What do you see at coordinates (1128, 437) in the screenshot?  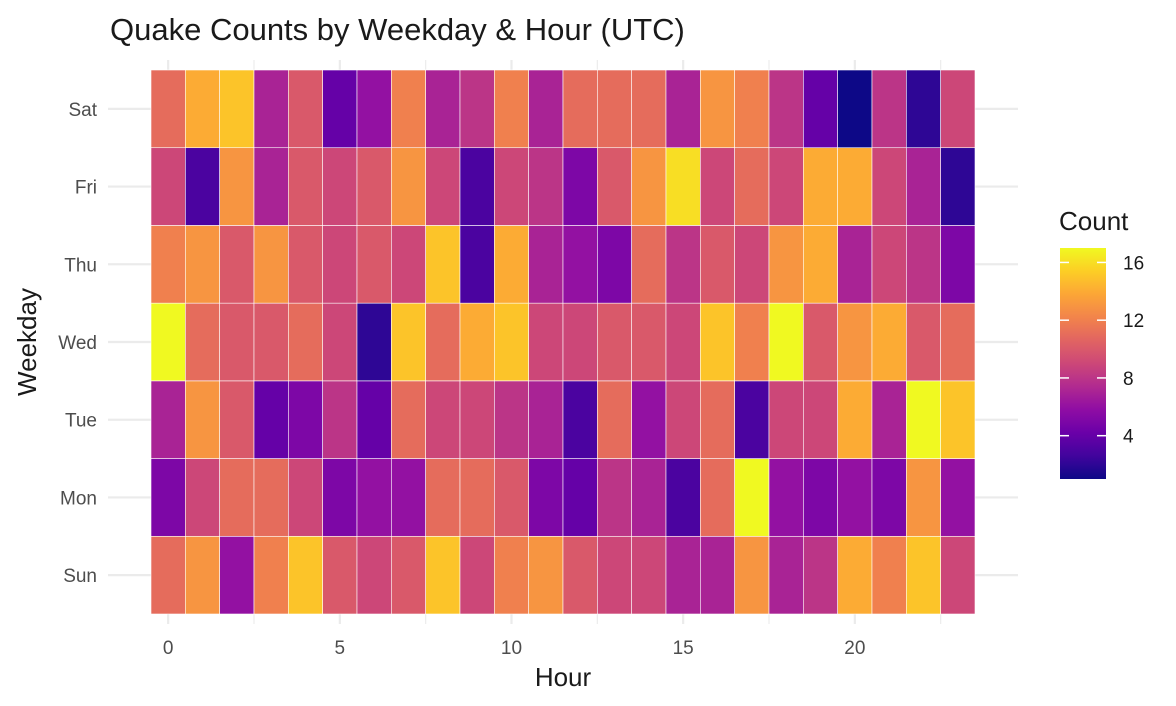 I see `legend-tick-label: 4` at bounding box center [1128, 437].